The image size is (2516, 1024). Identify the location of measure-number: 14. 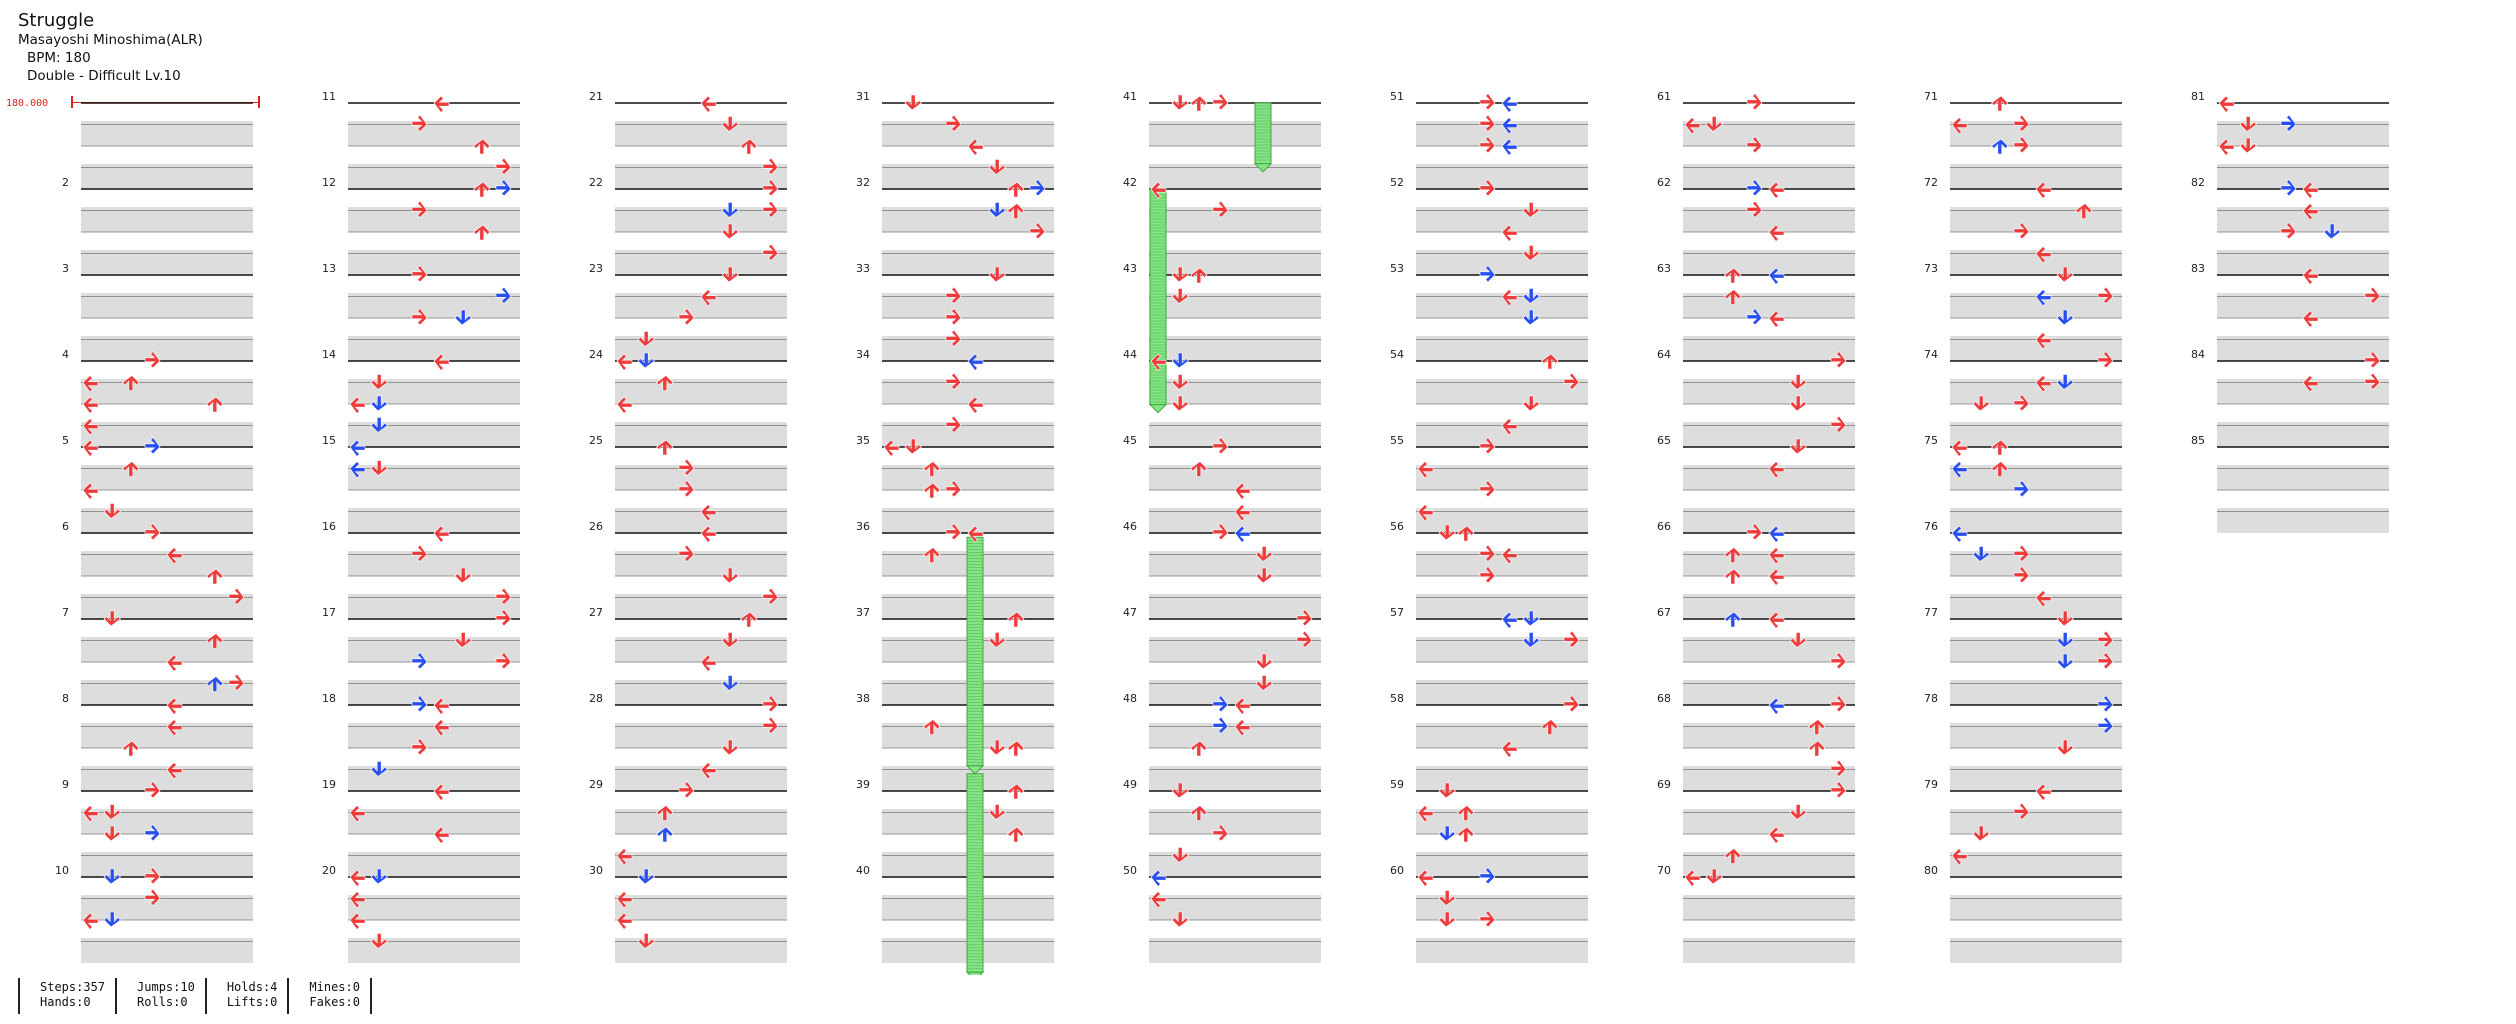
(329, 354).